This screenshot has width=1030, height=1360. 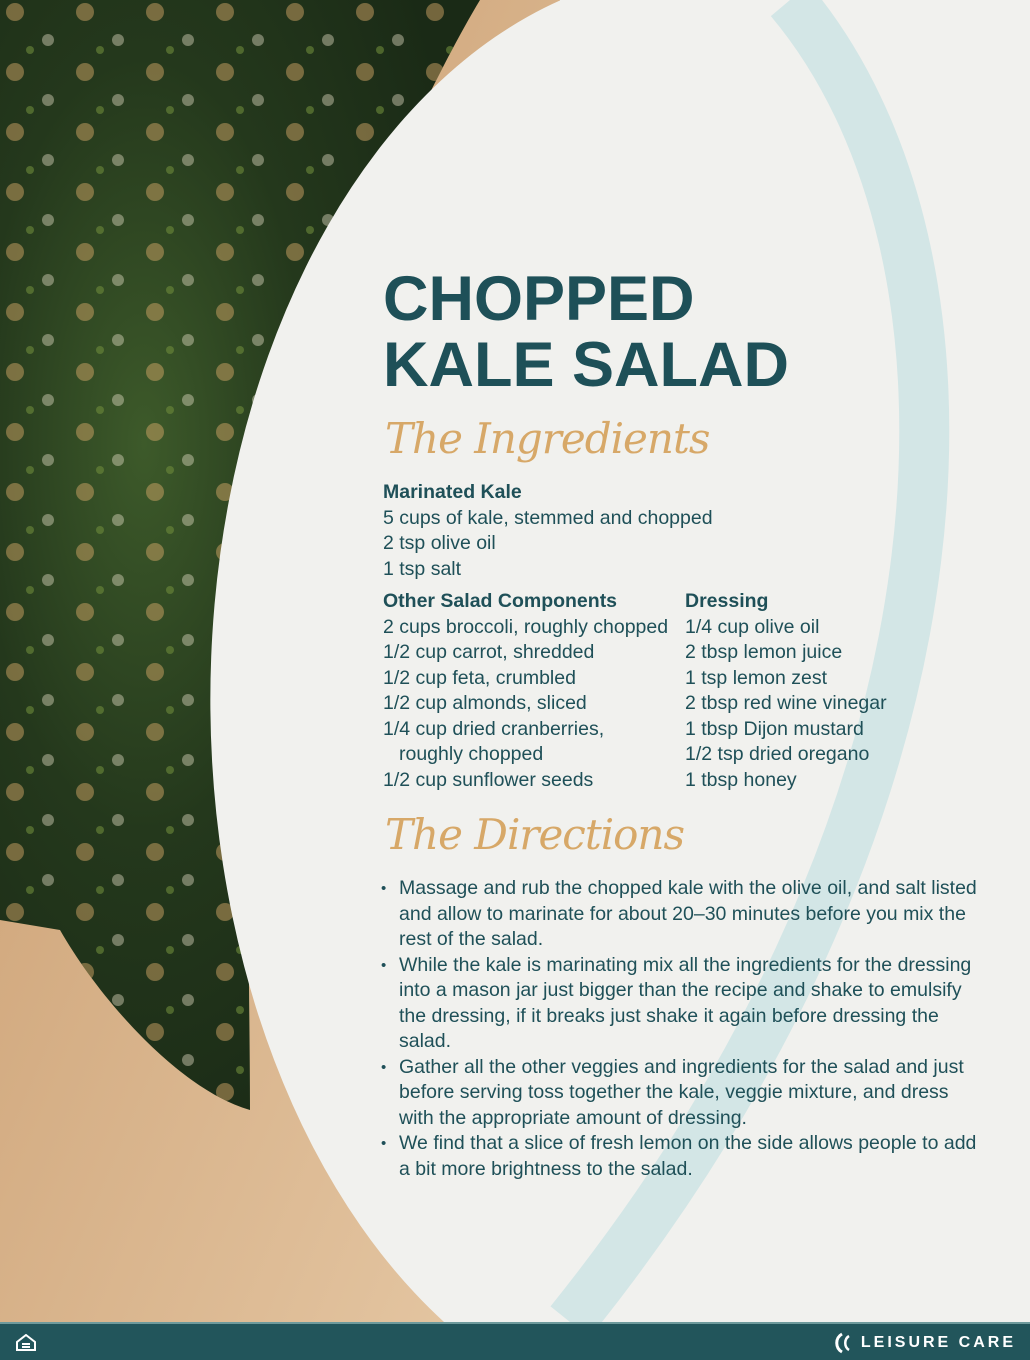 What do you see at coordinates (938, 1342) in the screenshot?
I see `brand-name: LEISURE CARE` at bounding box center [938, 1342].